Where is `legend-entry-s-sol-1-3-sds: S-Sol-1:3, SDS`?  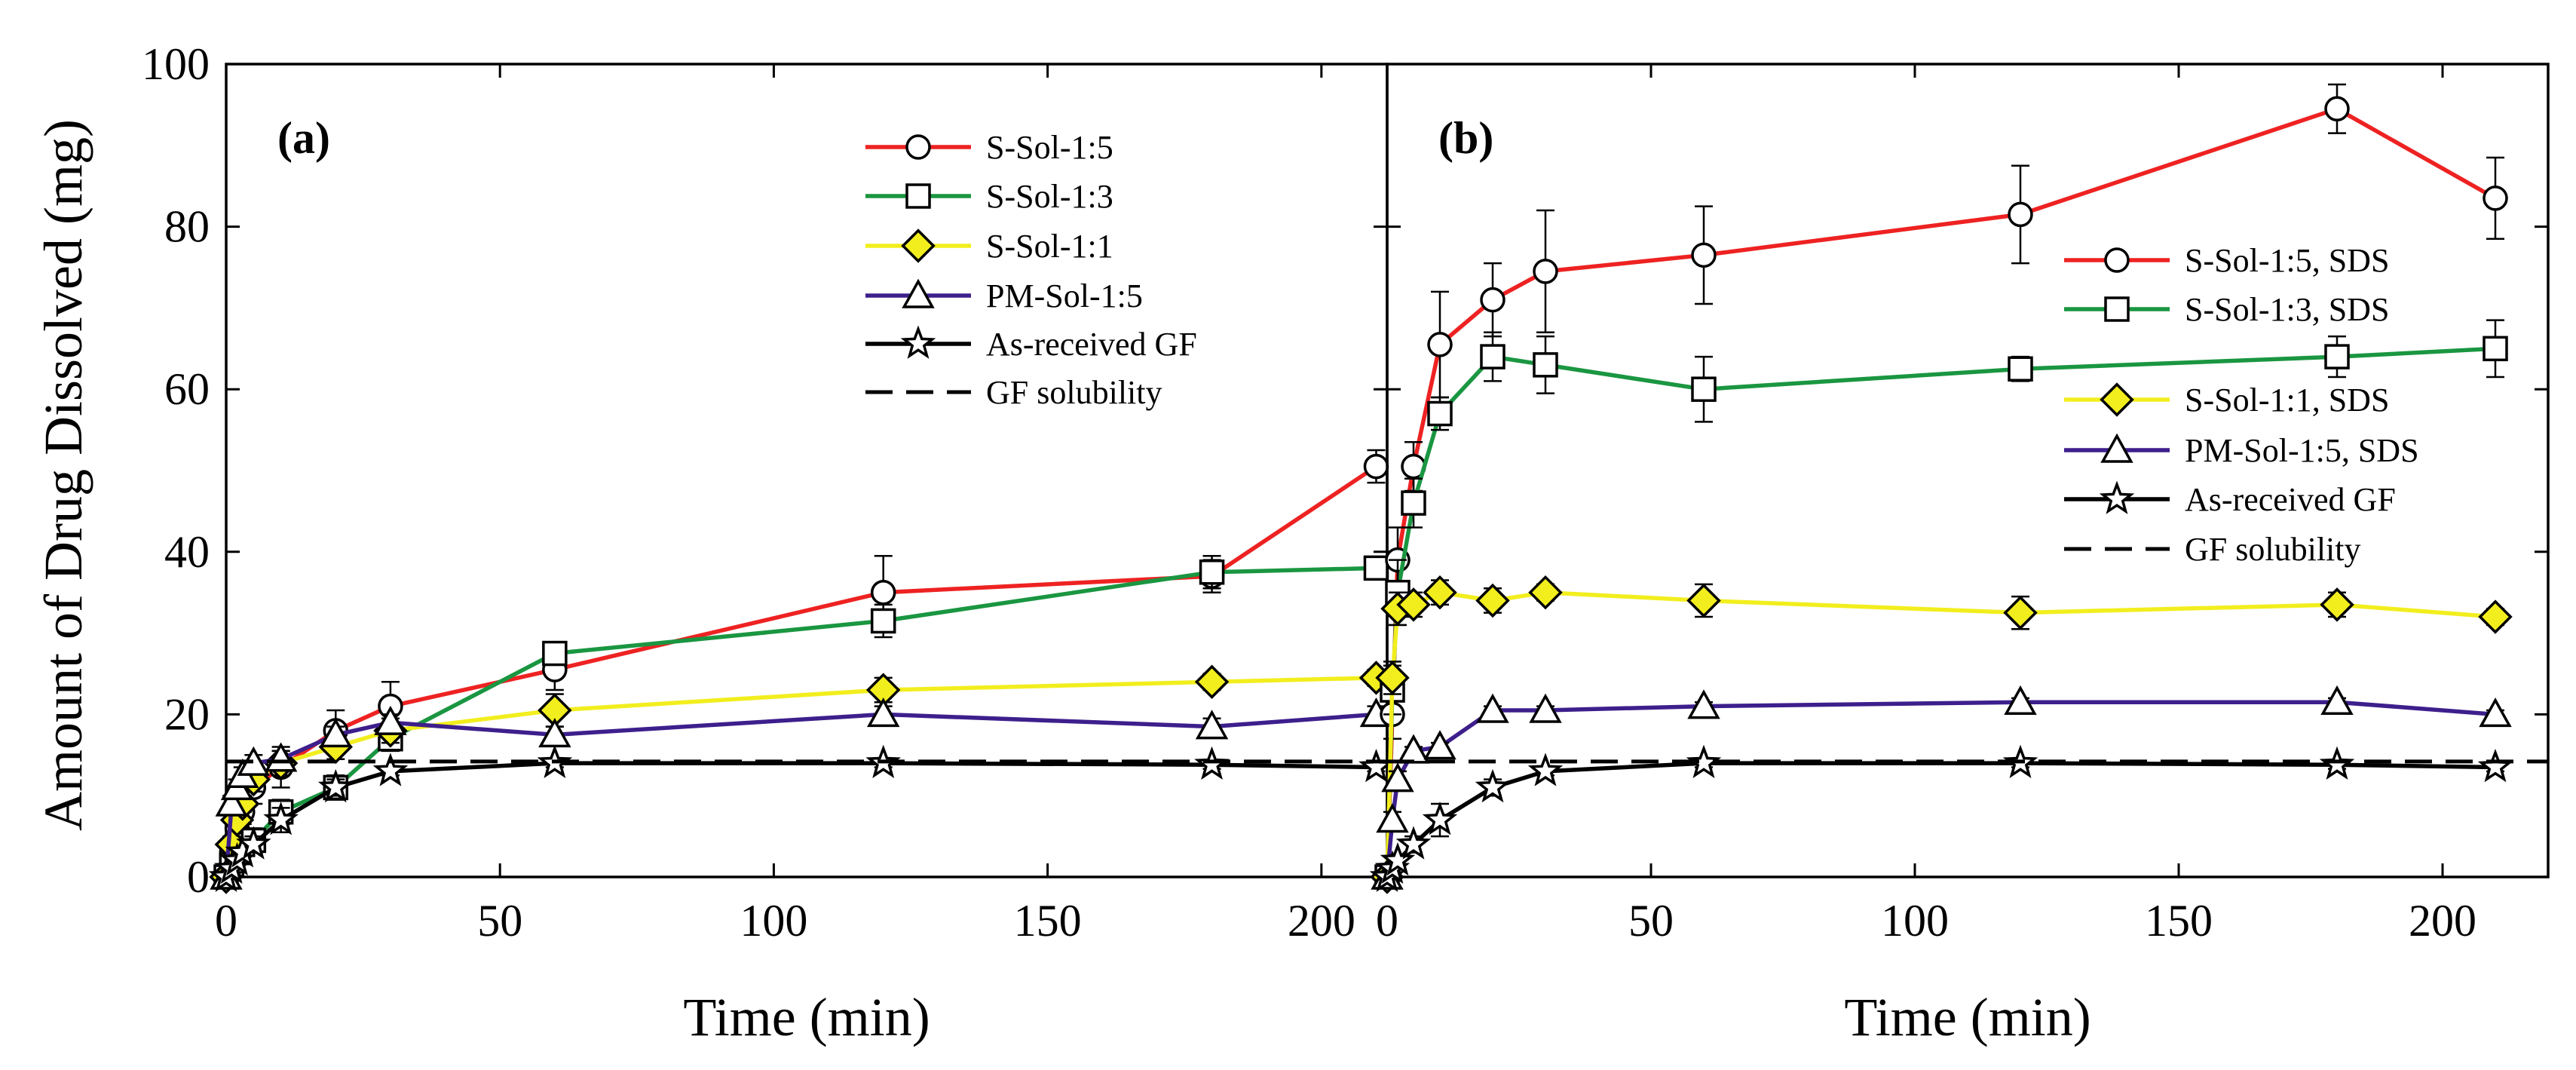
legend-entry-s-sol-1-3-sds: S-Sol-1:3, SDS is located at coordinates (2226, 309).